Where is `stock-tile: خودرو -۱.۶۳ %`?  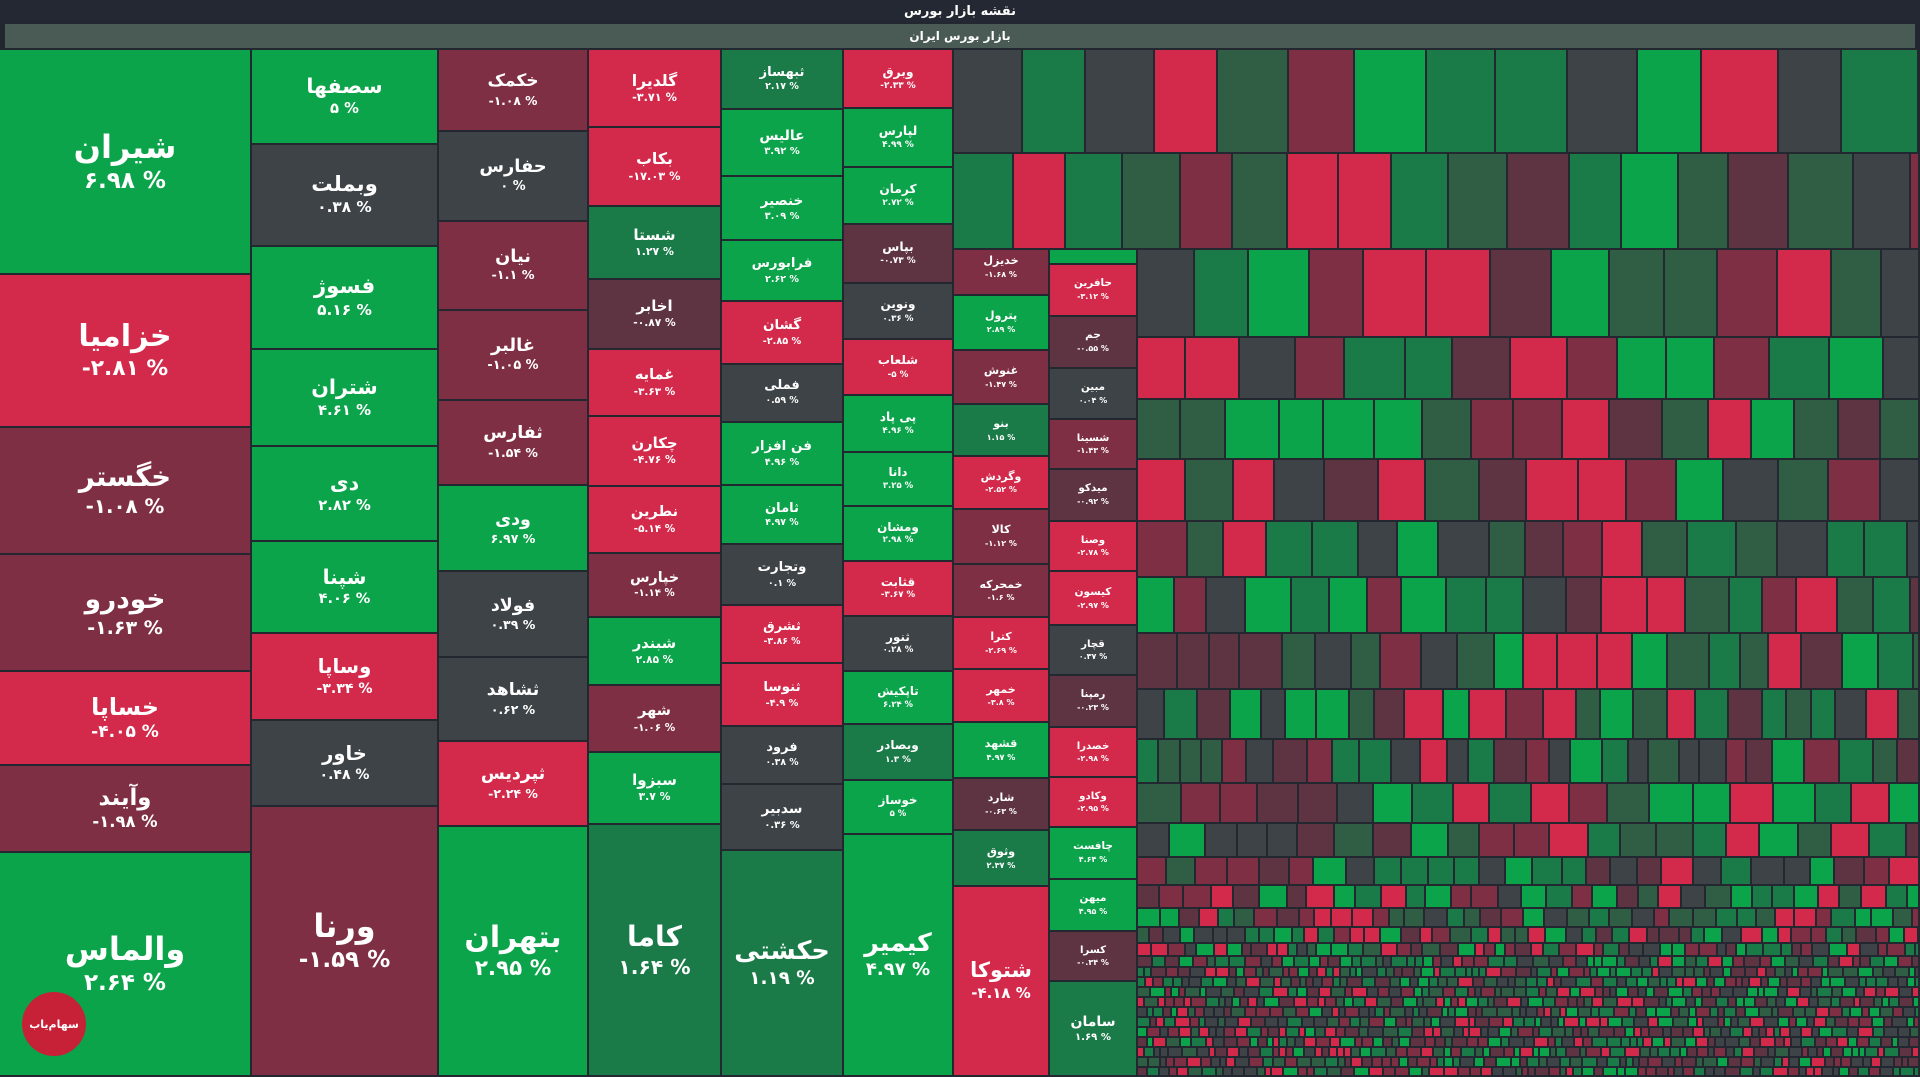
stock-tile: خودرو -۱.۶۳ % is located at coordinates (126, 613).